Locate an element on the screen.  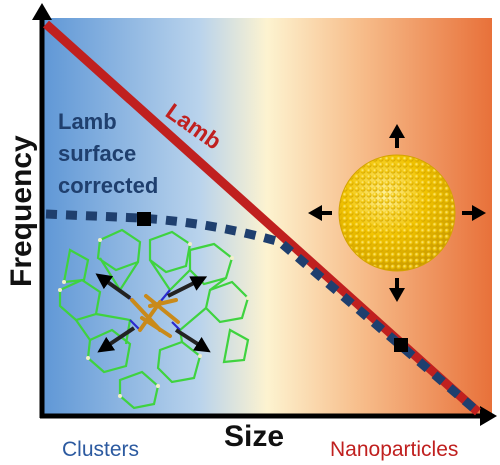
gold-nanoparticle-sphere-icon is located at coordinates (397, 213).